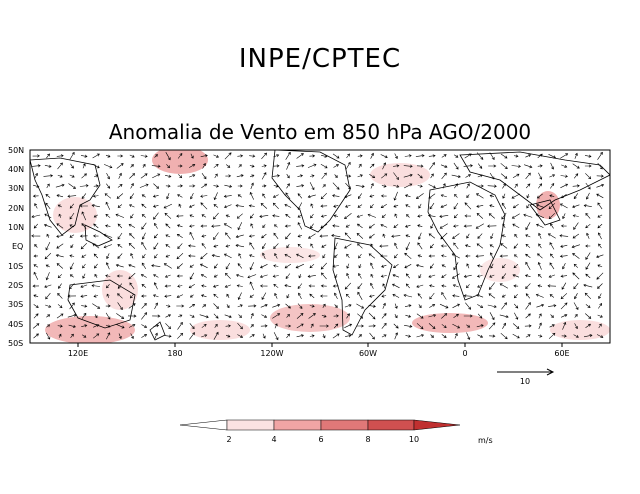 The image size is (640, 494). I want to click on asia-coast, so click(65, 196).